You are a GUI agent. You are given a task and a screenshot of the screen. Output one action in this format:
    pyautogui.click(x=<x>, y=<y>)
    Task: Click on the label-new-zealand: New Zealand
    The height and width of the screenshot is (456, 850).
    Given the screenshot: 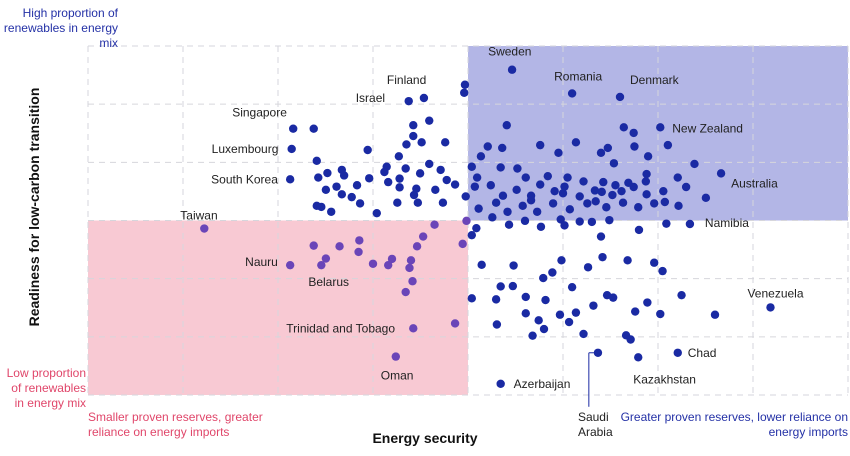 What is the action you would take?
    pyautogui.click(x=707, y=128)
    